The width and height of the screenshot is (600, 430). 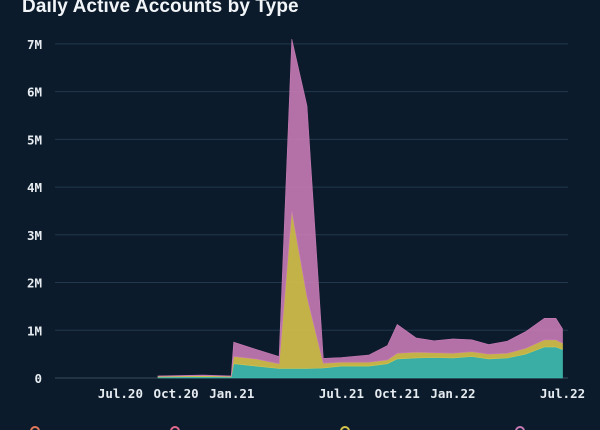 I want to click on x-tick-label: Oct.21, so click(x=397, y=393).